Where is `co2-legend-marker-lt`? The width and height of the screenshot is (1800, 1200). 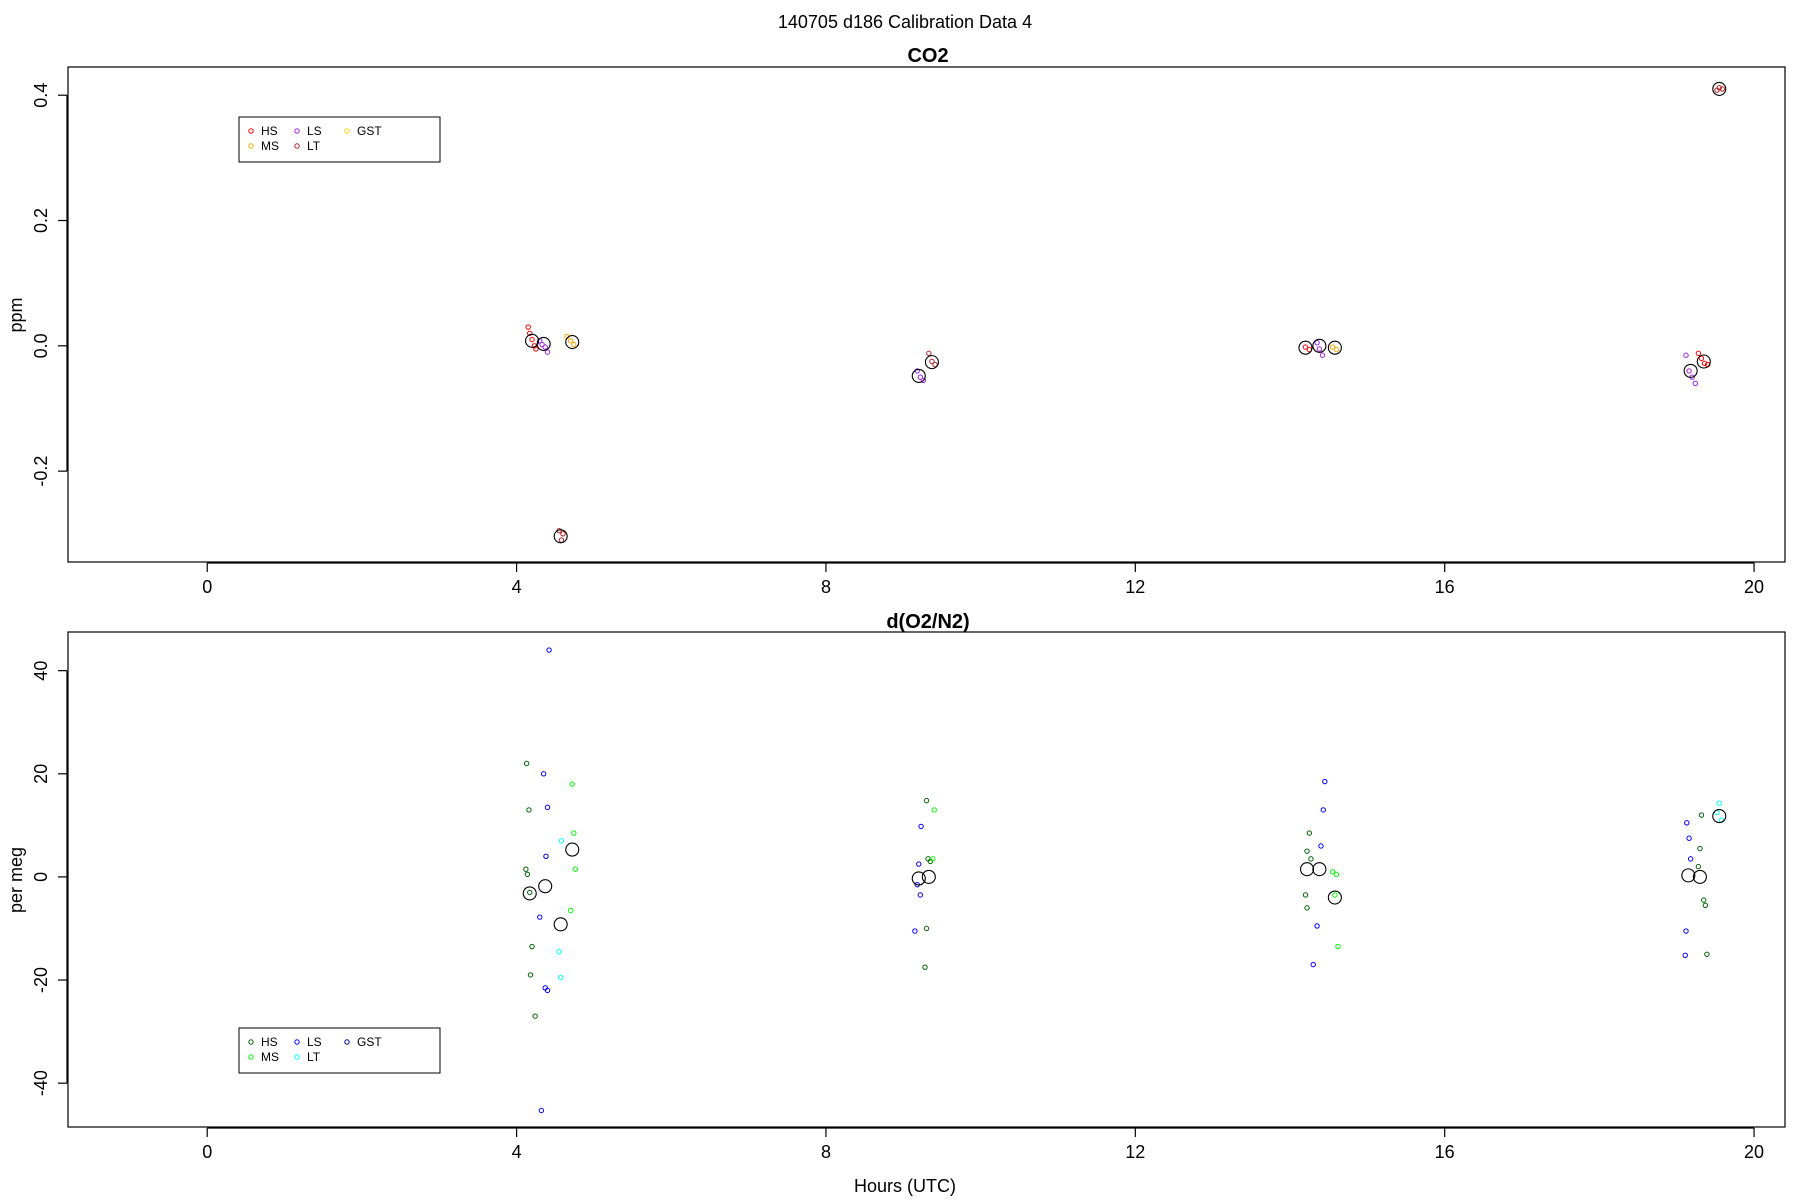
co2-legend-marker-lt is located at coordinates (297, 146).